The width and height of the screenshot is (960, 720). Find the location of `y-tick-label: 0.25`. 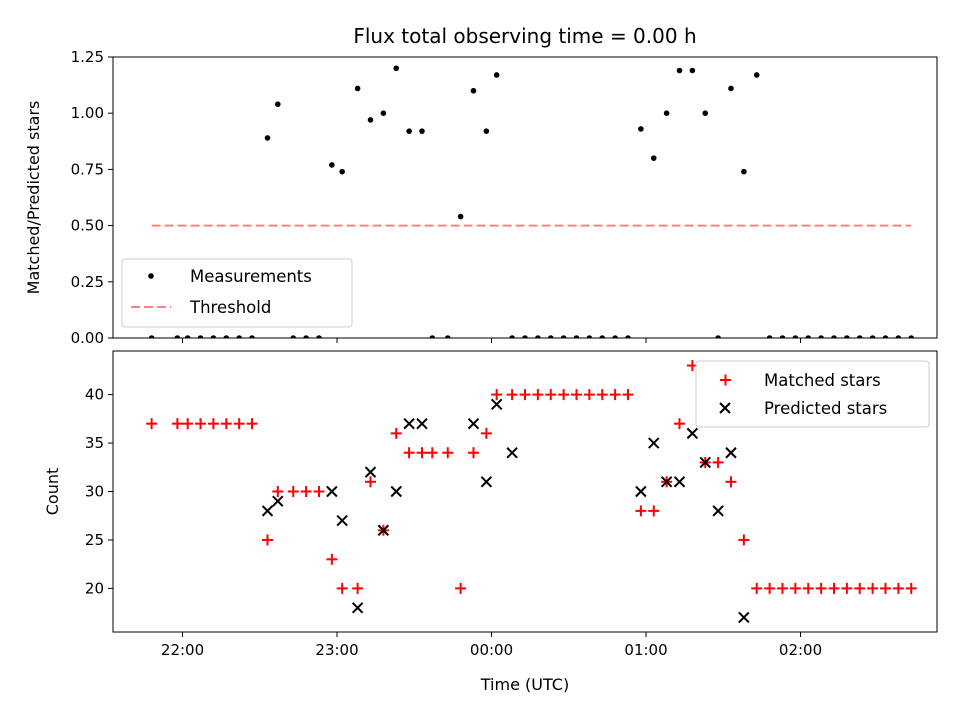

y-tick-label: 0.25 is located at coordinates (87, 282).